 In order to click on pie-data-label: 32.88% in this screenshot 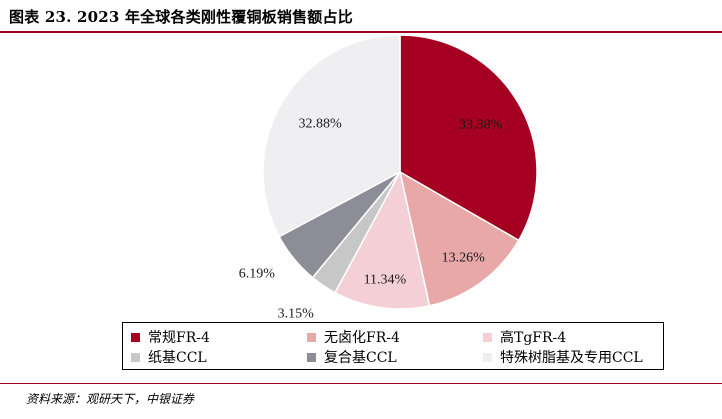, I will do `click(321, 123)`.